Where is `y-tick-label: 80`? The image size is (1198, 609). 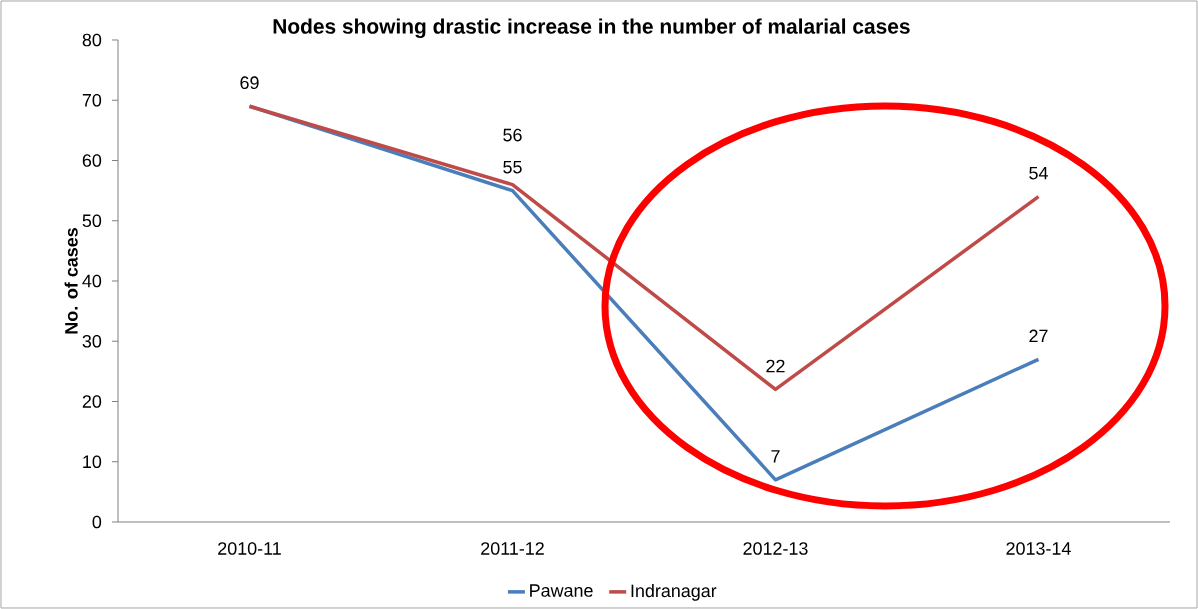
y-tick-label: 80 is located at coordinates (92, 40).